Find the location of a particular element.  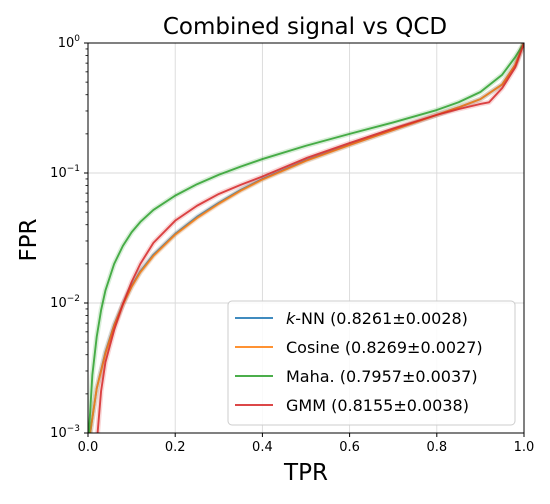

legend-label-text: GMM (0.8155±0.0038) is located at coordinates (377, 405).